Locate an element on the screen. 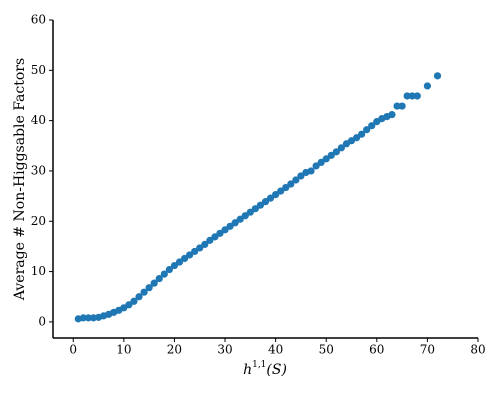  x-tick-label: 0 is located at coordinates (73, 350).